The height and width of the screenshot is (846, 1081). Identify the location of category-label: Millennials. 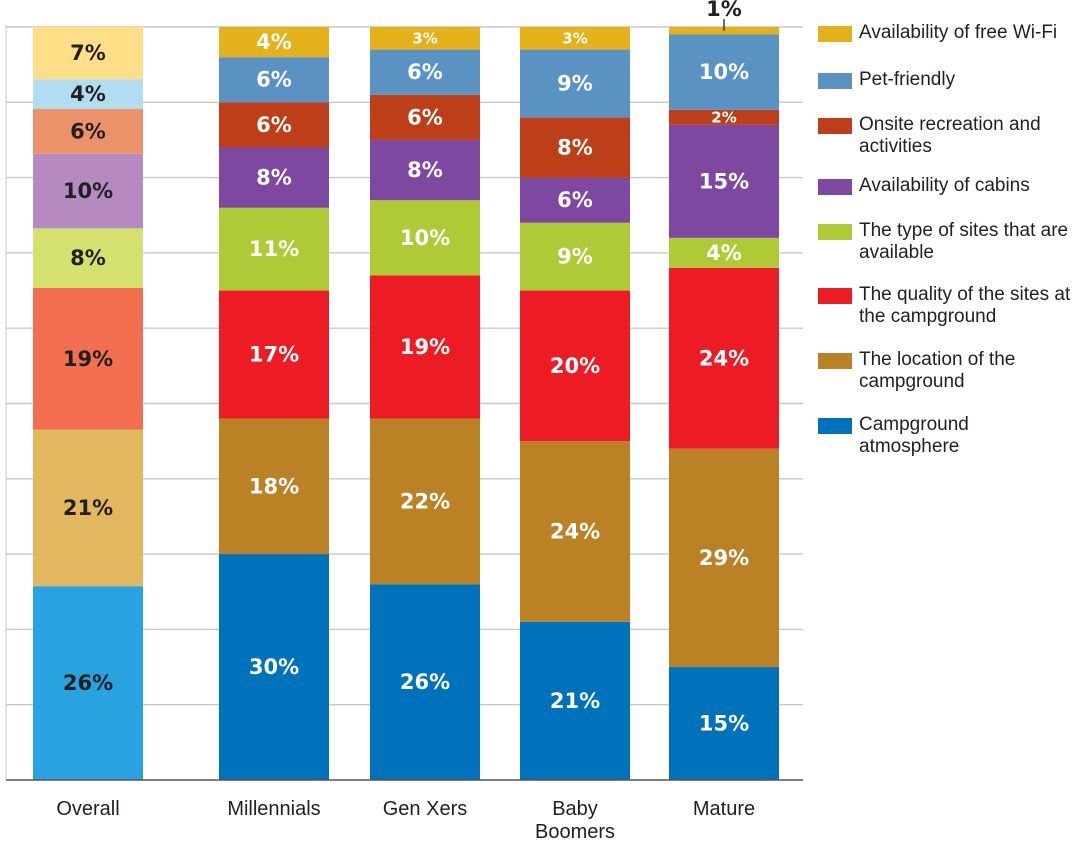
(273, 809).